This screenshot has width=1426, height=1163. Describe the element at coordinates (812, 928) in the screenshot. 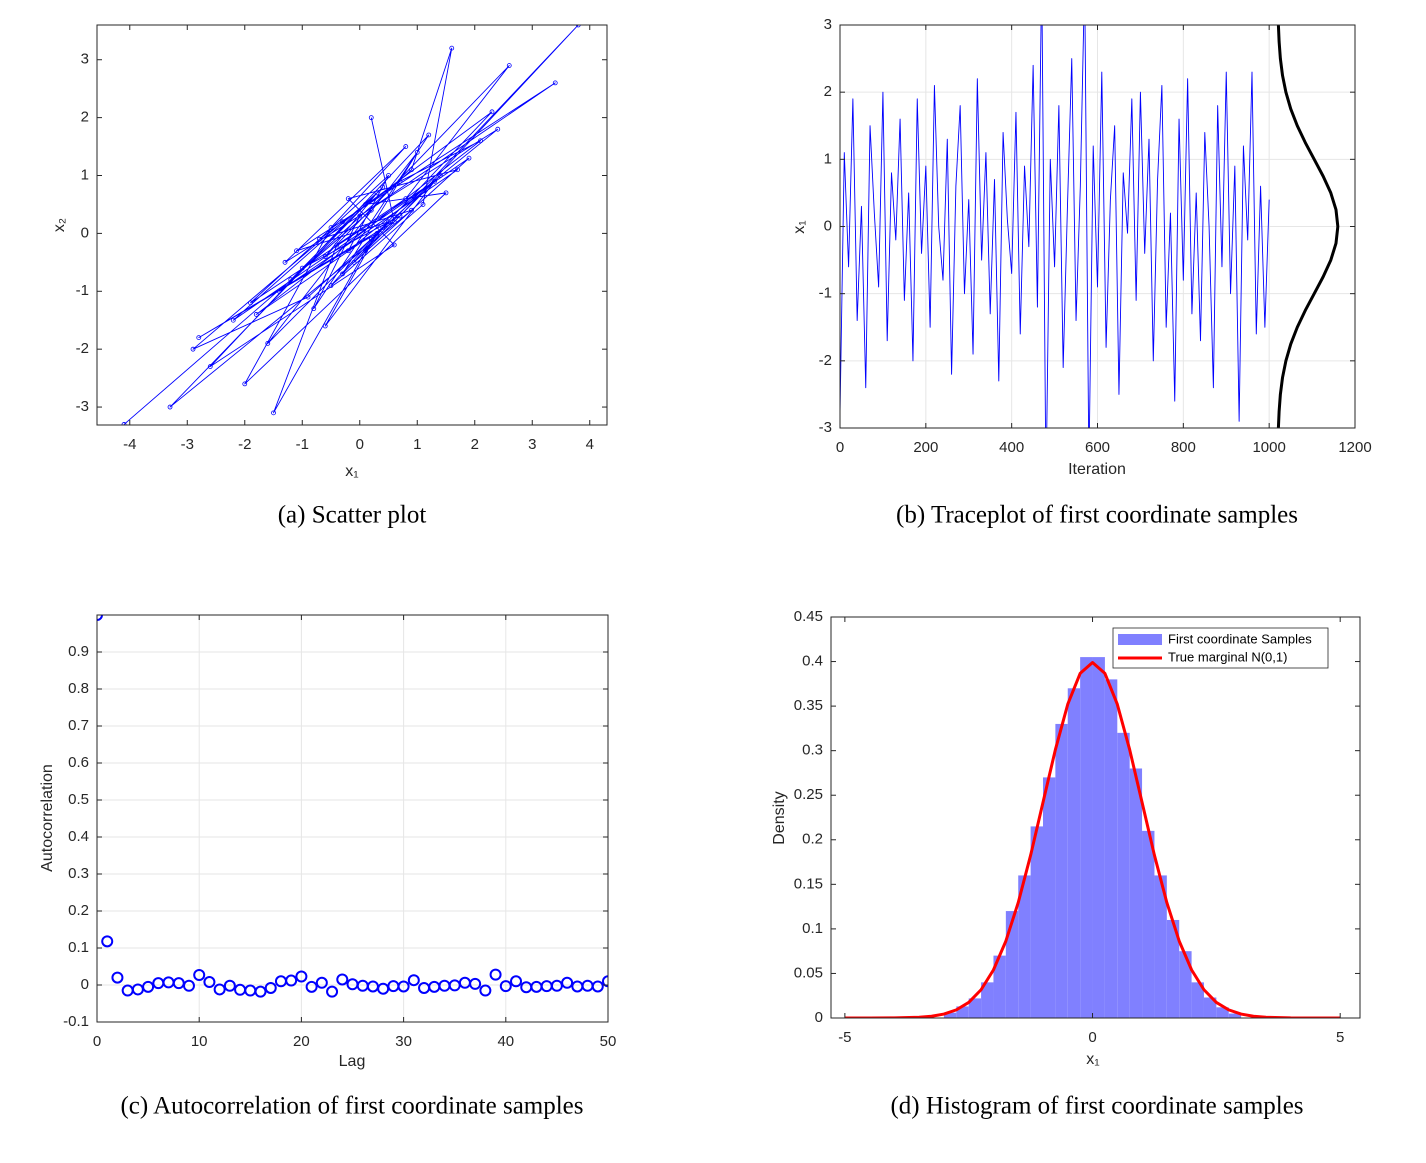

I see `y-tick-label: 0.1` at that location.